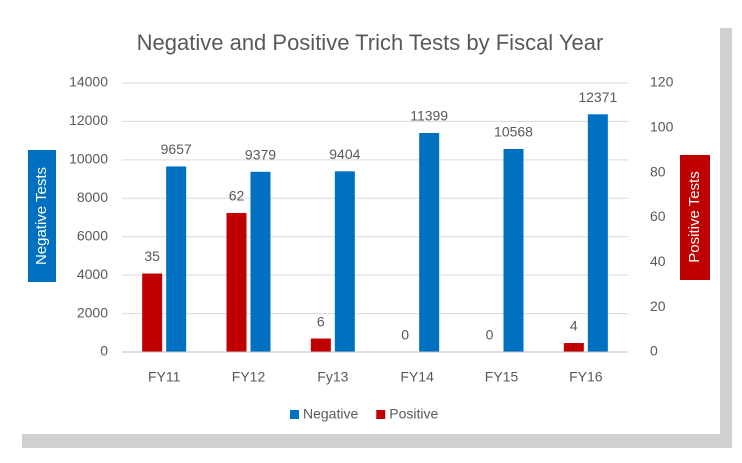 Image resolution: width=742 pixels, height=463 pixels. What do you see at coordinates (92, 312) in the screenshot?
I see `y-tick-label: 2000` at bounding box center [92, 312].